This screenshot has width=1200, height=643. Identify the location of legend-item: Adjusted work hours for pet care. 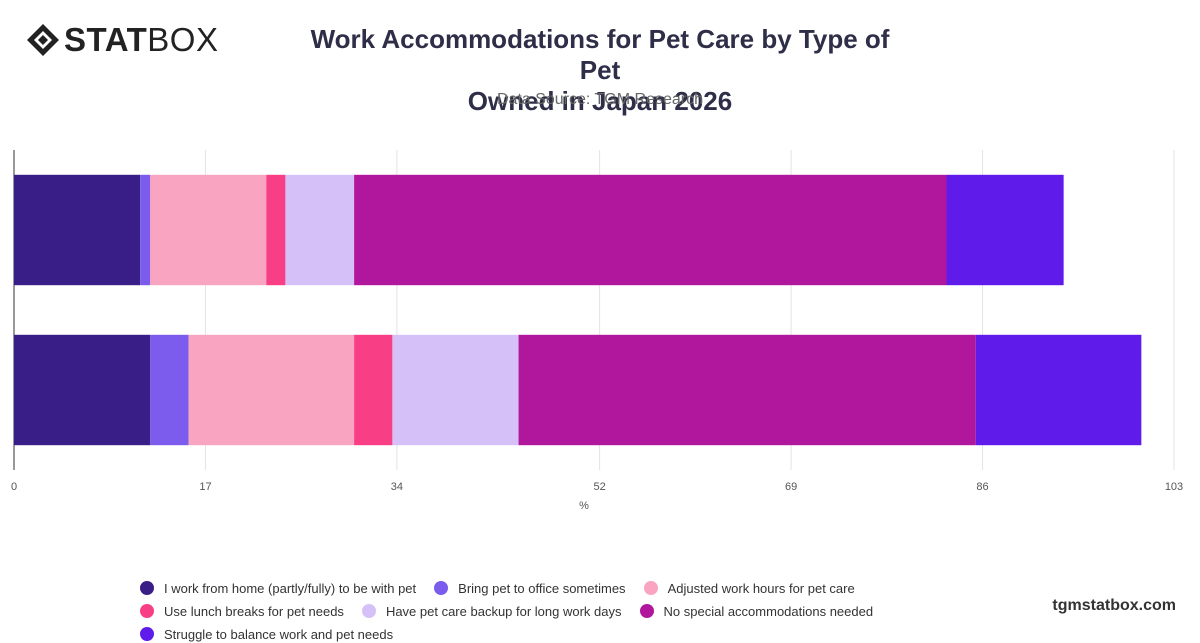
(749, 588).